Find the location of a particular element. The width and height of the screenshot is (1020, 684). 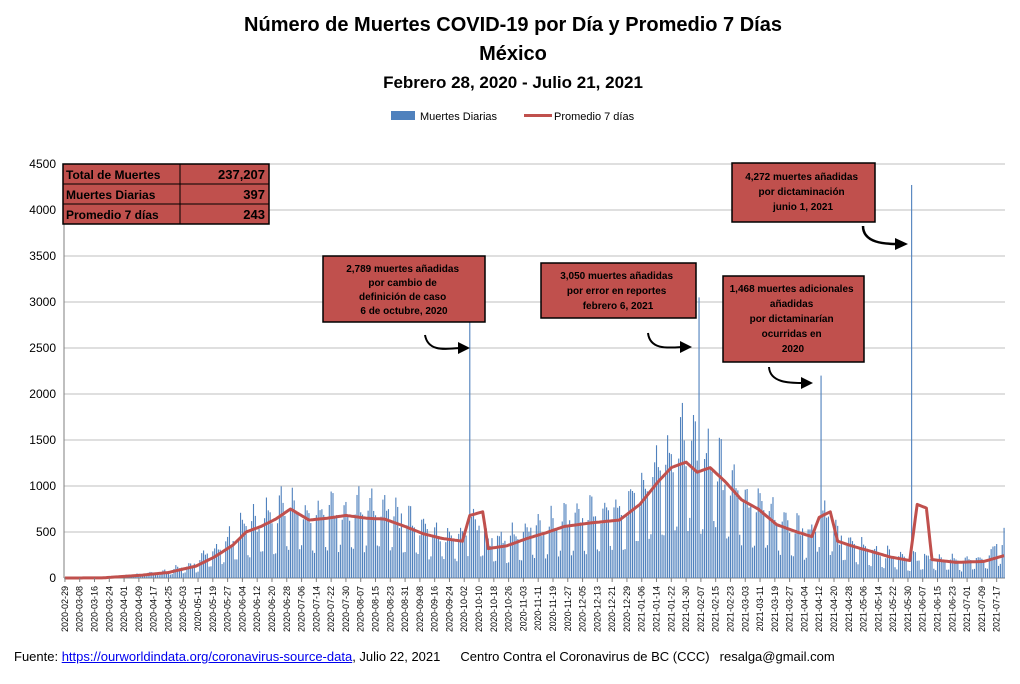

x-tick-label: 2020-12-21 is located at coordinates (612, 609).